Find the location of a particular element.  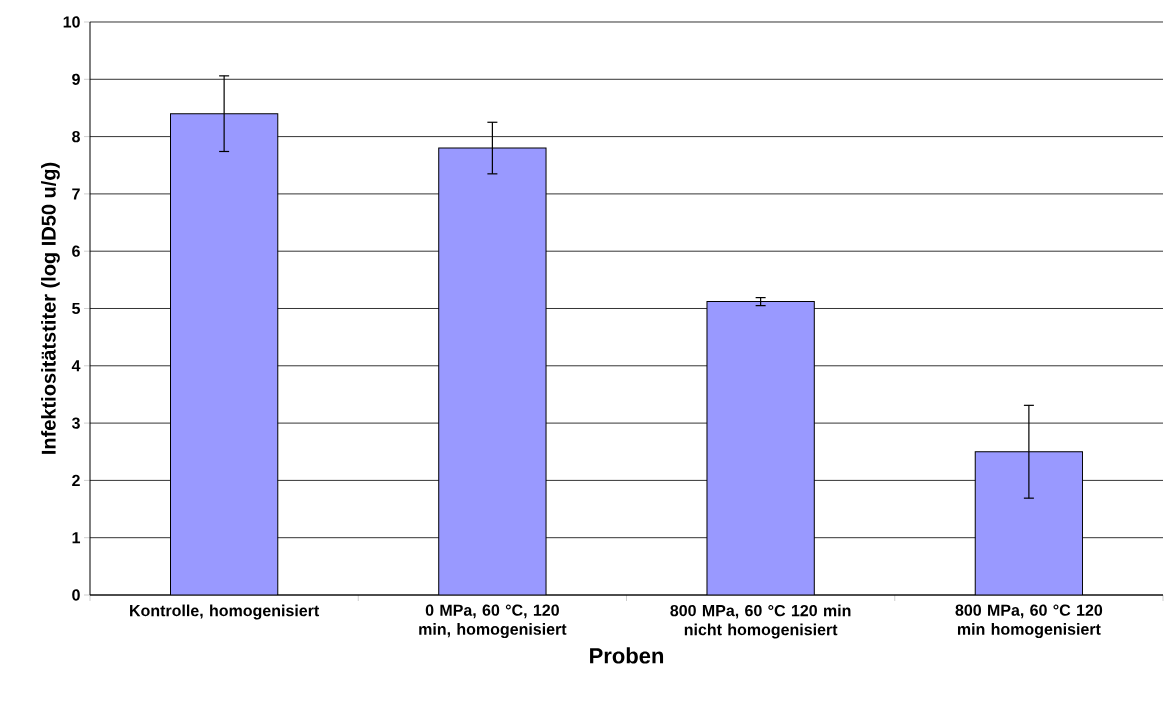

y-tick-label: 3 is located at coordinates (75, 423).